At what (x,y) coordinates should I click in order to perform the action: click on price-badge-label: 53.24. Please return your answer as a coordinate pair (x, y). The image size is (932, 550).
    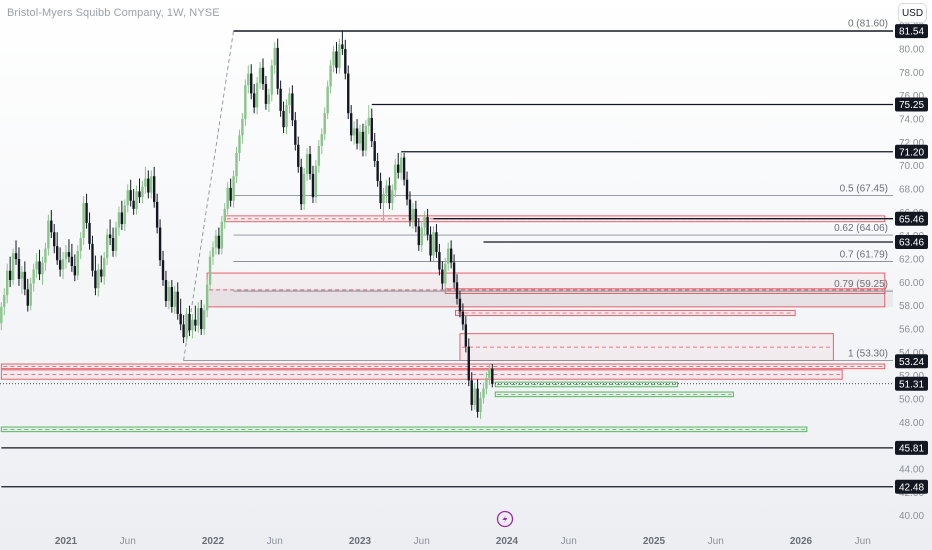
    Looking at the image, I should click on (911, 362).